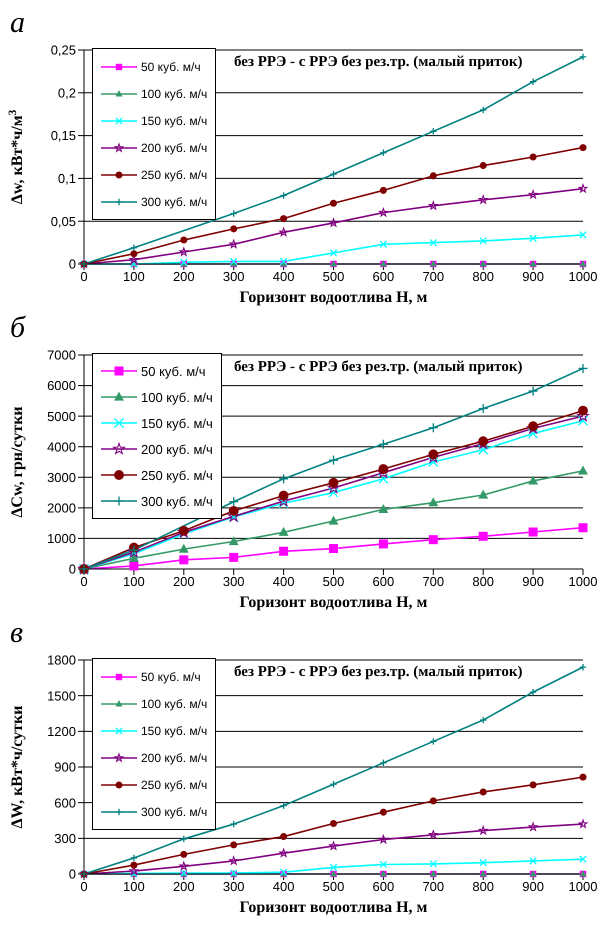  What do you see at coordinates (65, 838) in the screenshot?
I see `y-tick-label: 300` at bounding box center [65, 838].